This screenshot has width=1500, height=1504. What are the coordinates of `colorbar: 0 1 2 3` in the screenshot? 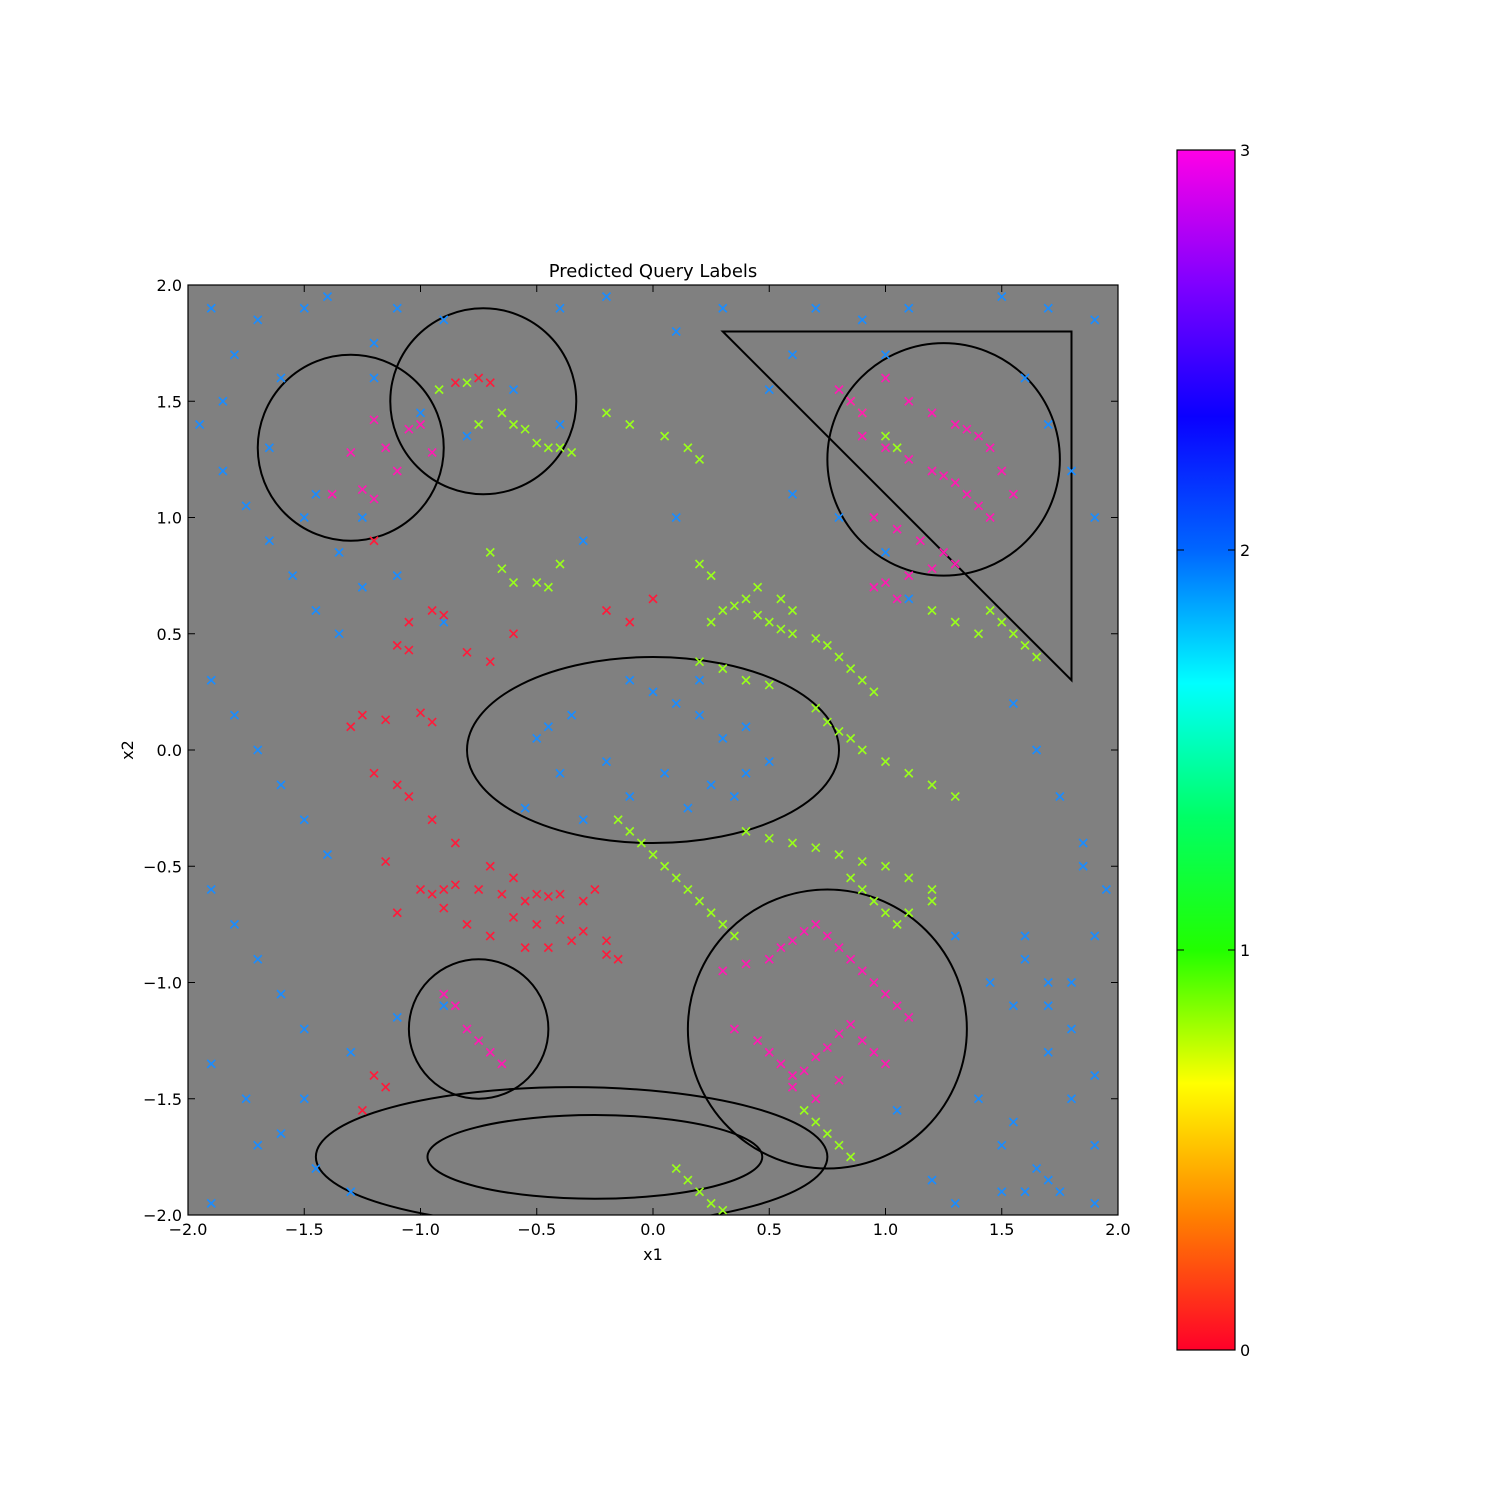 It's located at (1213, 750).